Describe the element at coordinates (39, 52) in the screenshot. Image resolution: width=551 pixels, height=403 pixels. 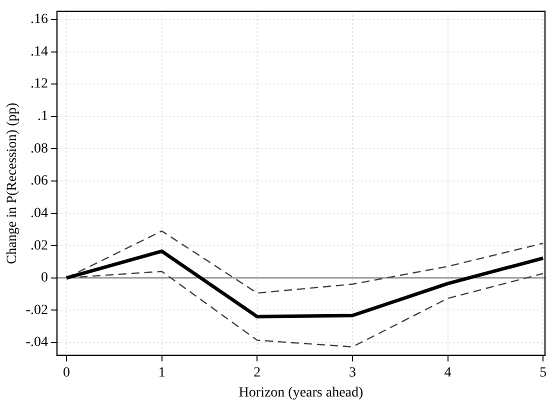
I see `y-tick-label: .14` at that location.